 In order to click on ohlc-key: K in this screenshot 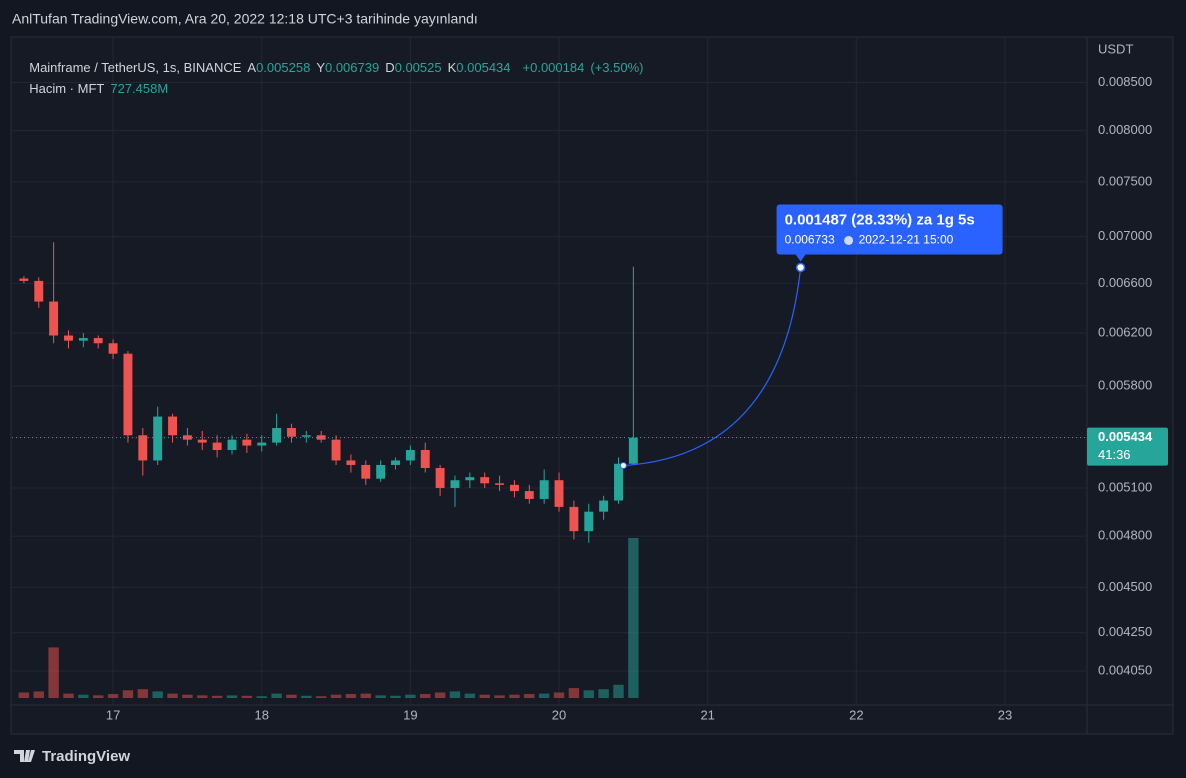, I will do `click(452, 67)`.